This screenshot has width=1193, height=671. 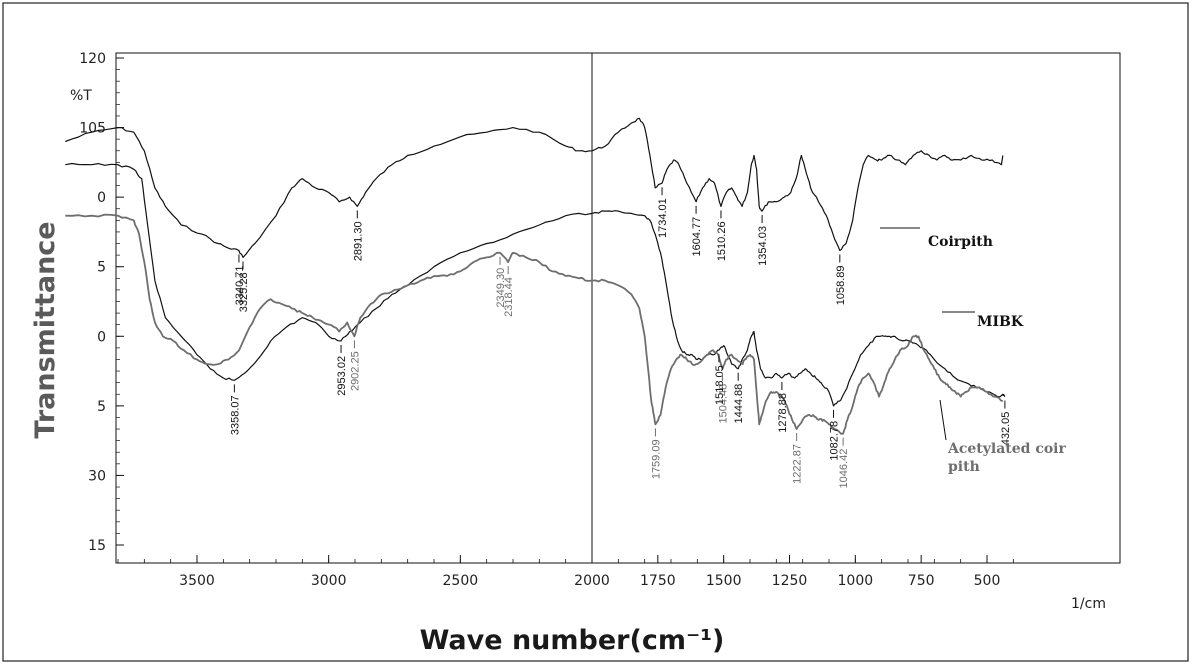 What do you see at coordinates (790, 581) in the screenshot?
I see `x-tick-label: 1250` at bounding box center [790, 581].